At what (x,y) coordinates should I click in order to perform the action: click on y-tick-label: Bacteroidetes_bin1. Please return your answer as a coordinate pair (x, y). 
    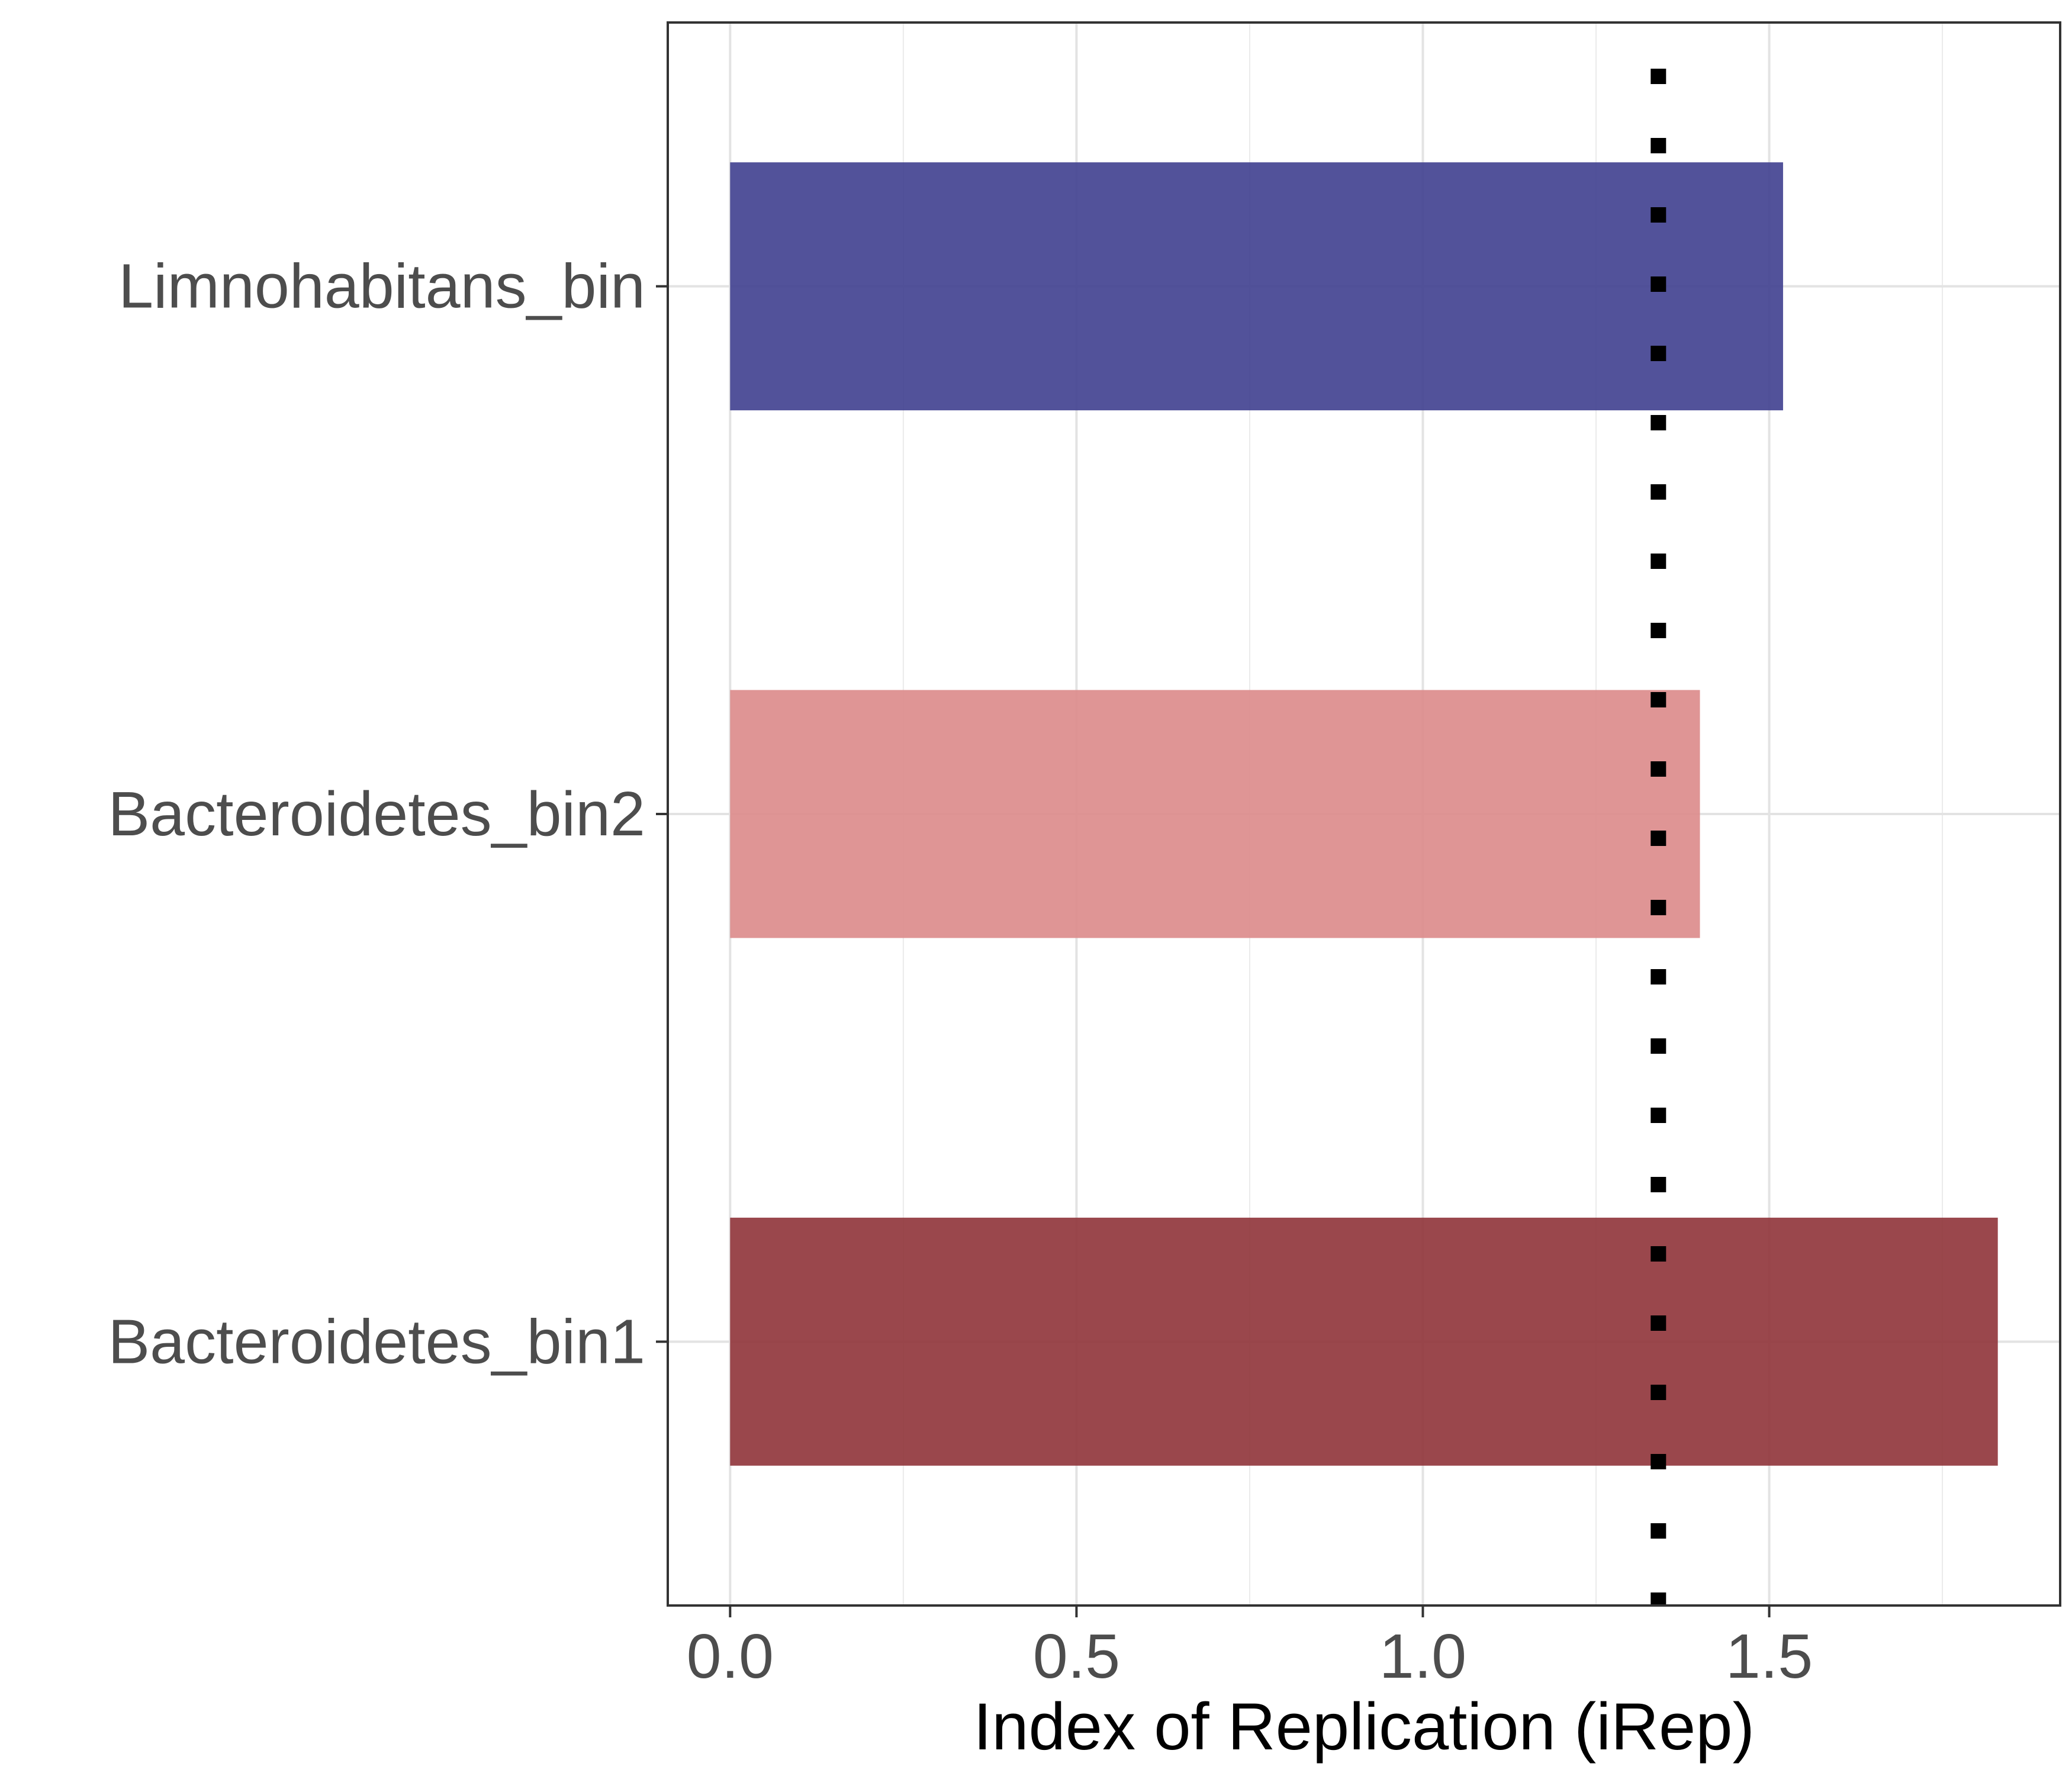
    Looking at the image, I should click on (376, 1341).